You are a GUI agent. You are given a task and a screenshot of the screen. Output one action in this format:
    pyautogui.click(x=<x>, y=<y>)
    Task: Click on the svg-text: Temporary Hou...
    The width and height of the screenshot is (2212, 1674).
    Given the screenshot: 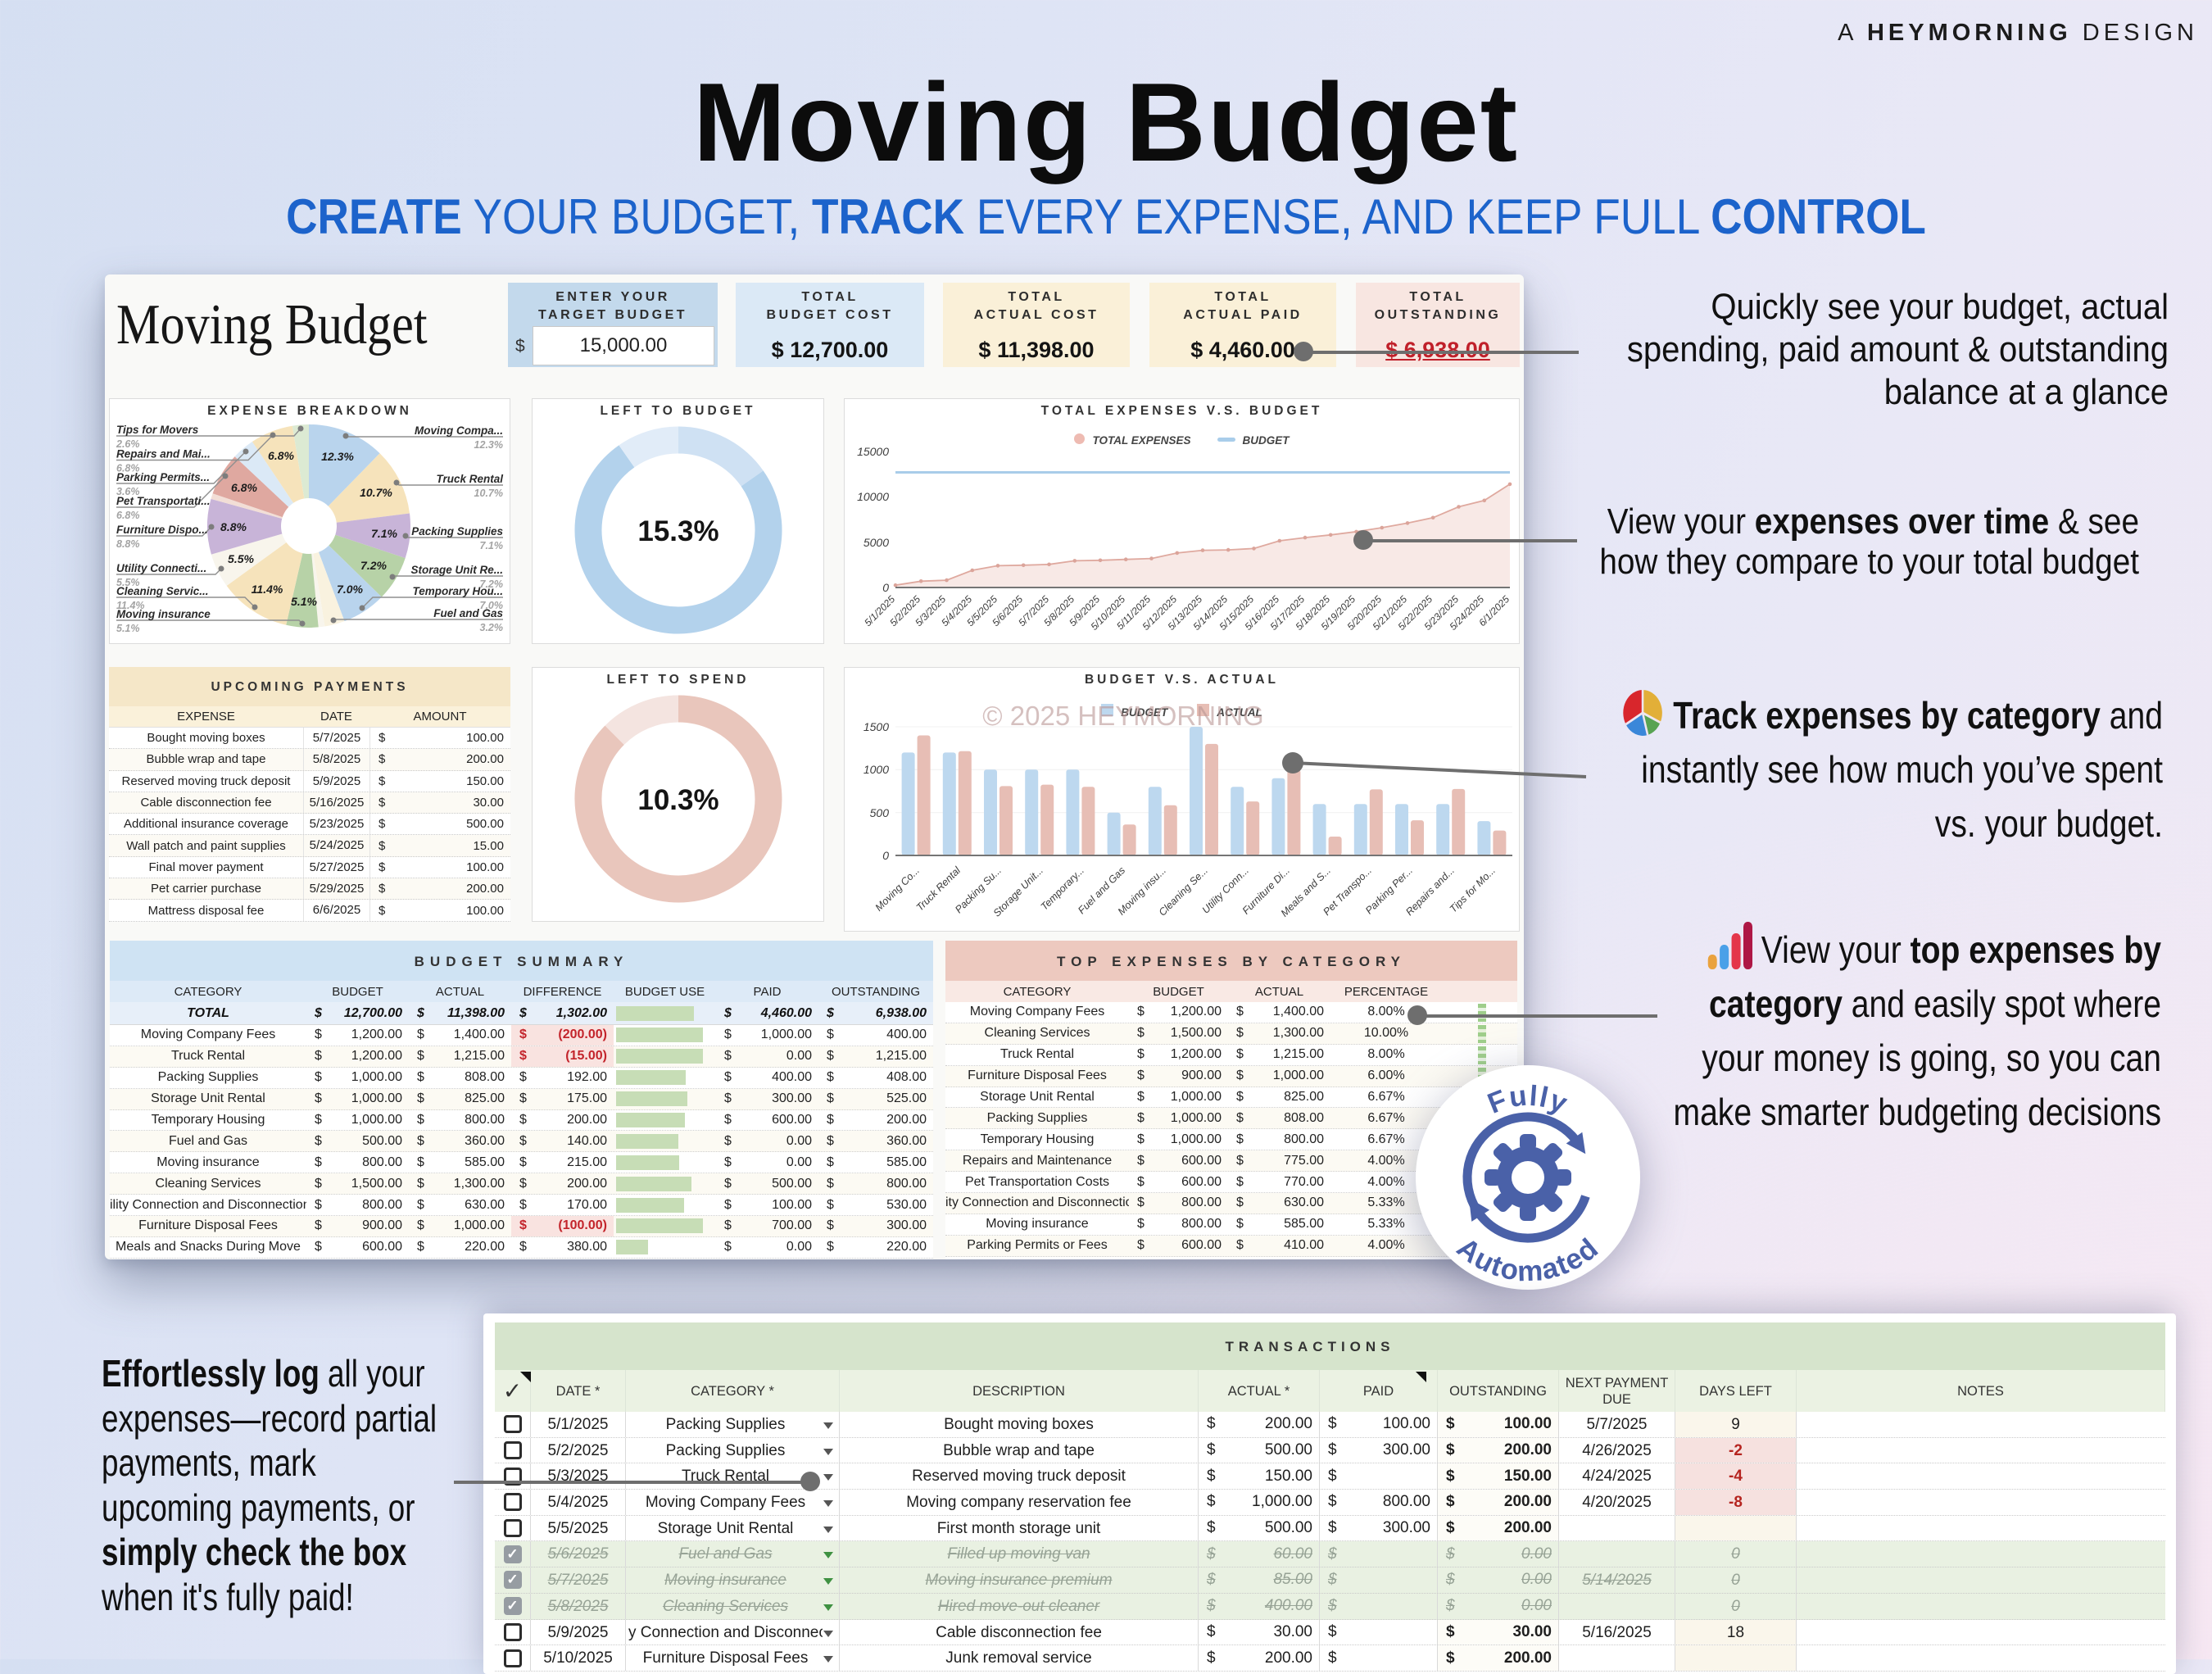 What is the action you would take?
    pyautogui.click(x=457, y=591)
    